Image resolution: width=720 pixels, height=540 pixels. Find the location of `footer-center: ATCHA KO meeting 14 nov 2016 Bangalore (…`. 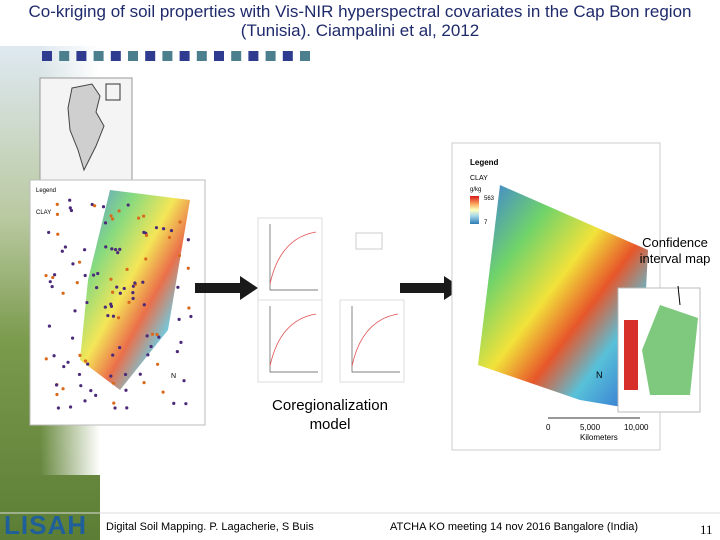

footer-center: ATCHA KO meeting 14 nov 2016 Bangalore (… is located at coordinates (514, 527).